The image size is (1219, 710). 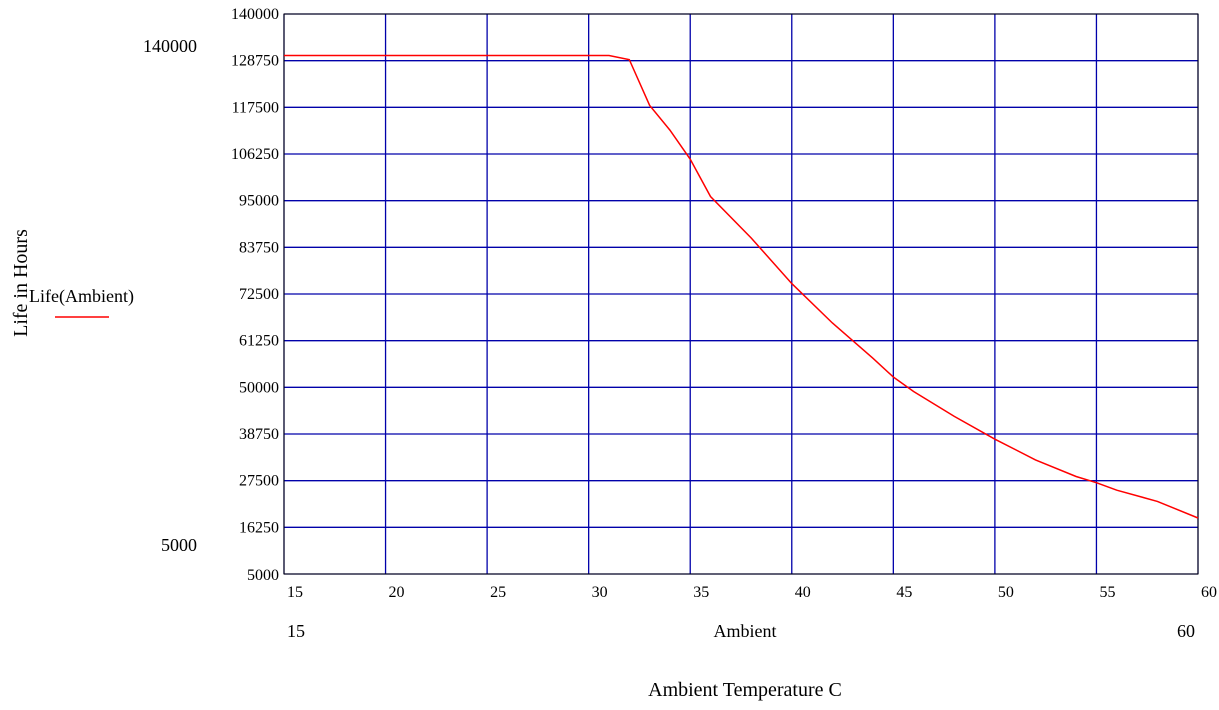 What do you see at coordinates (259, 527) in the screenshot?
I see `y-tick-label: 16250` at bounding box center [259, 527].